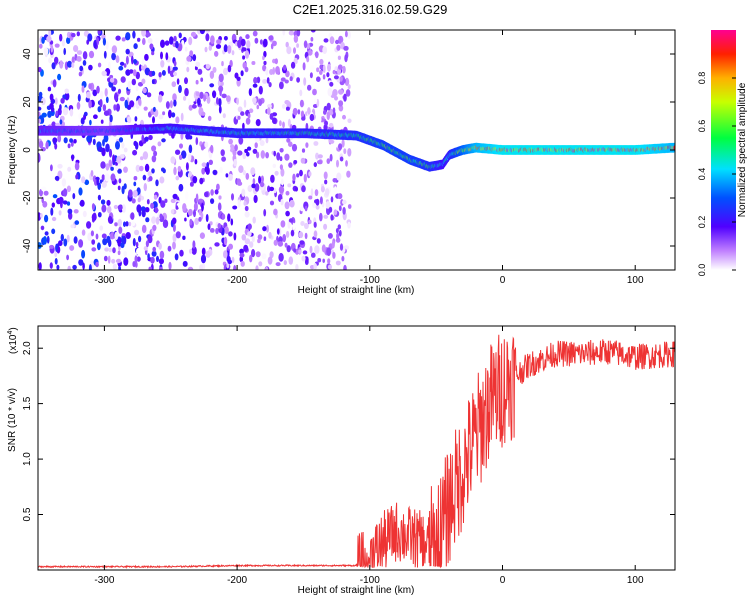  I want to click on x-tick-label: 0, so click(503, 280).